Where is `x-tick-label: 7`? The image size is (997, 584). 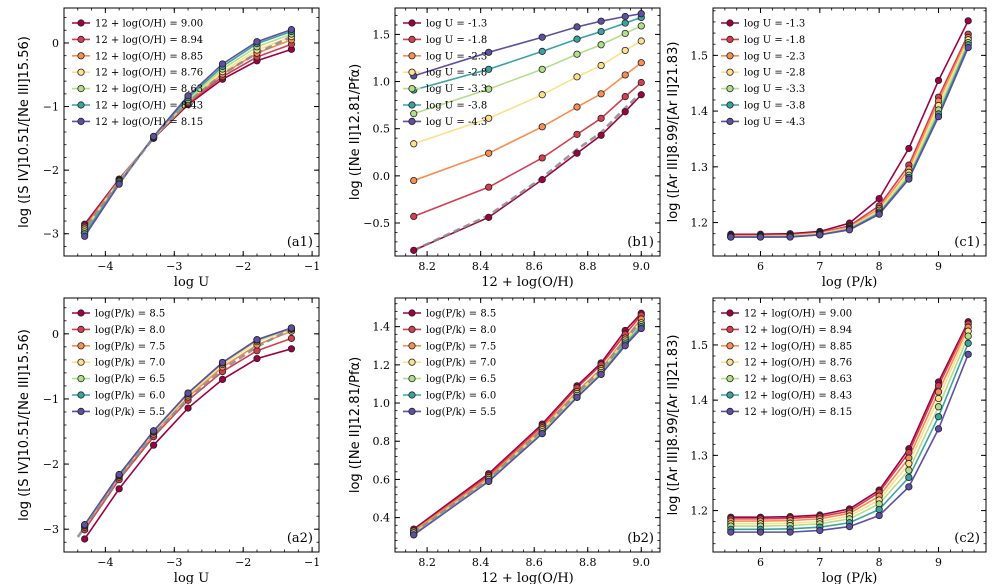 x-tick-label: 7 is located at coordinates (819, 266).